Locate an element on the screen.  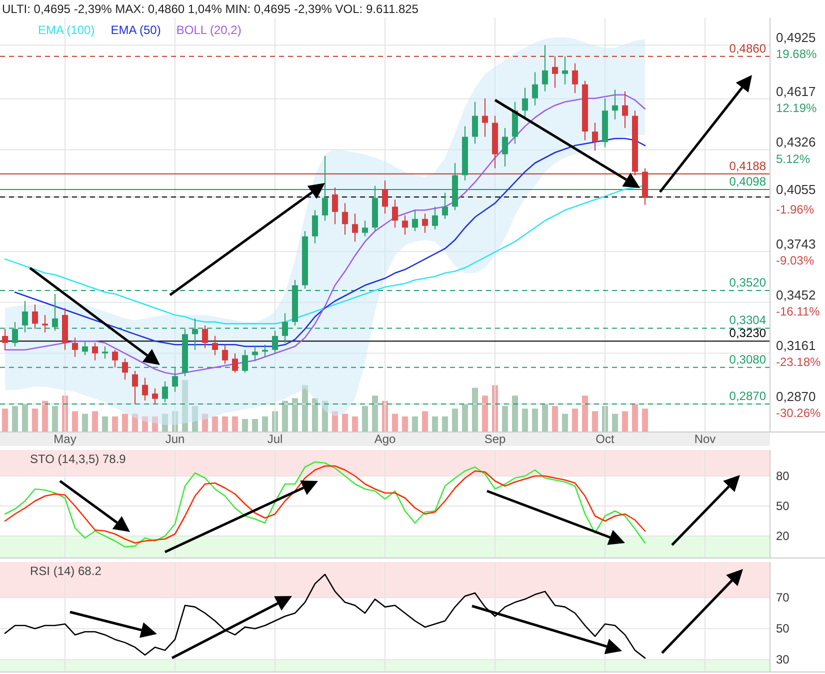
chart-title: ULTI: 0,4695 -2,39% MAX: 0,4860 1,04% MIN: 0,4695 -2,39% VOL: 9.611.825 is located at coordinates (210, 9).